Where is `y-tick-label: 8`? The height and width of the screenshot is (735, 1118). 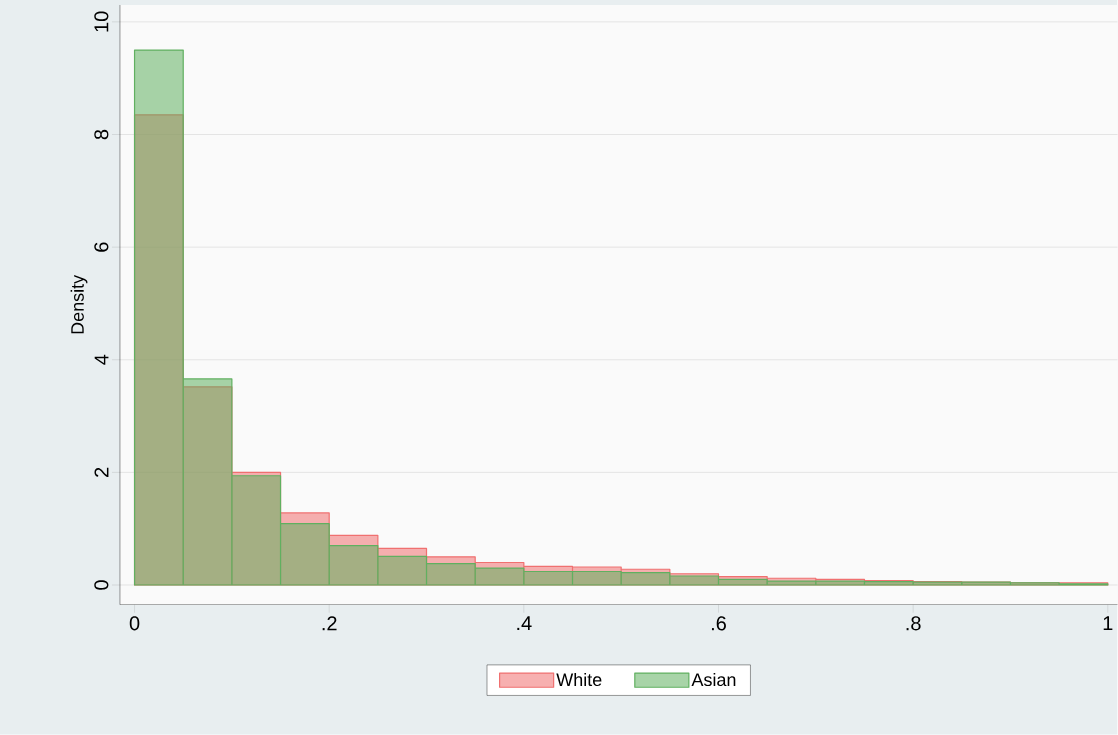
y-tick-label: 8 is located at coordinates (101, 134).